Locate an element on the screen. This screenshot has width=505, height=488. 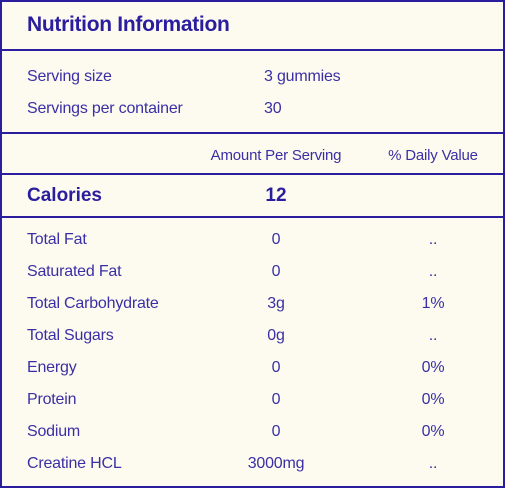
nutrient-amount-sodium: 0 is located at coordinates (276, 431).